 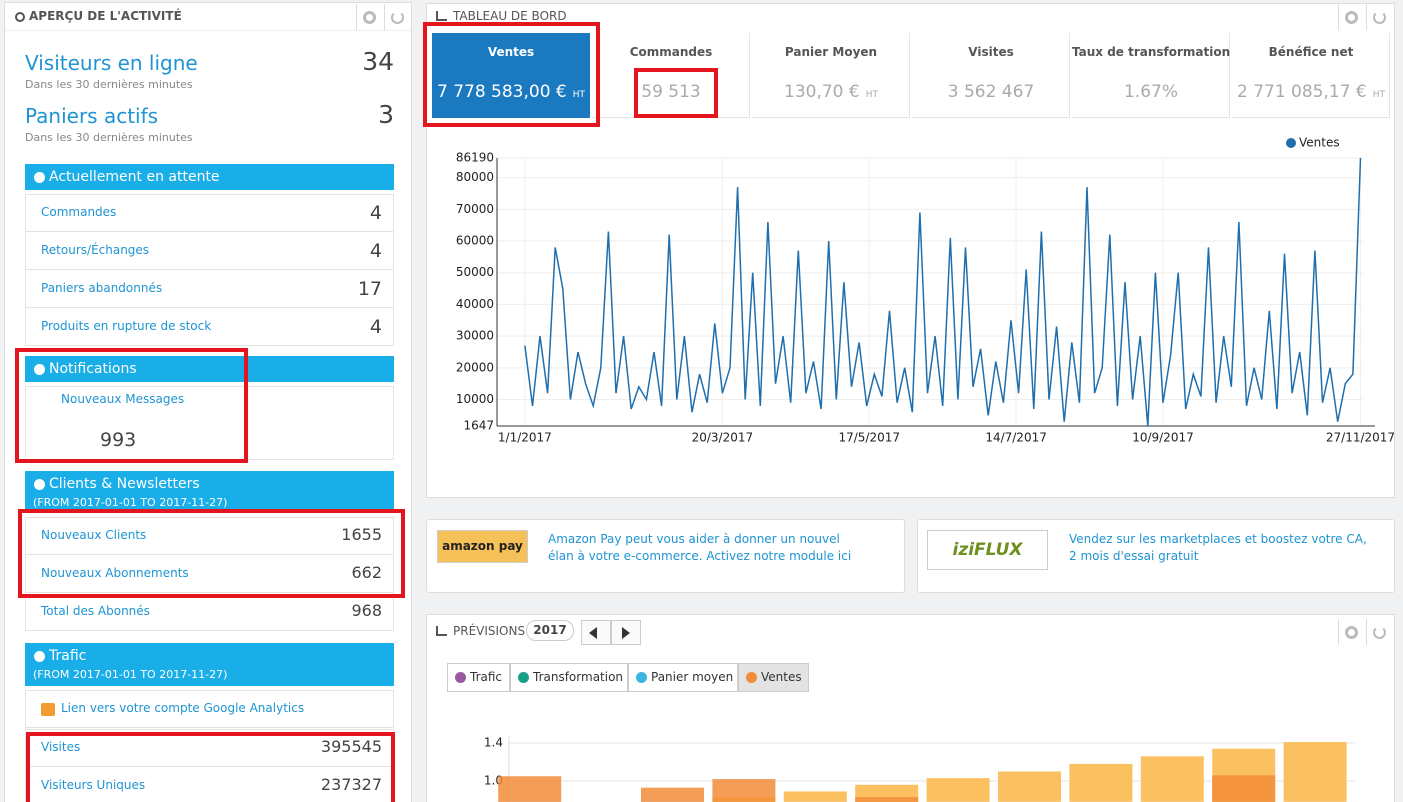 I want to click on kpi-label: Taux de transformation, so click(x=1151, y=52).